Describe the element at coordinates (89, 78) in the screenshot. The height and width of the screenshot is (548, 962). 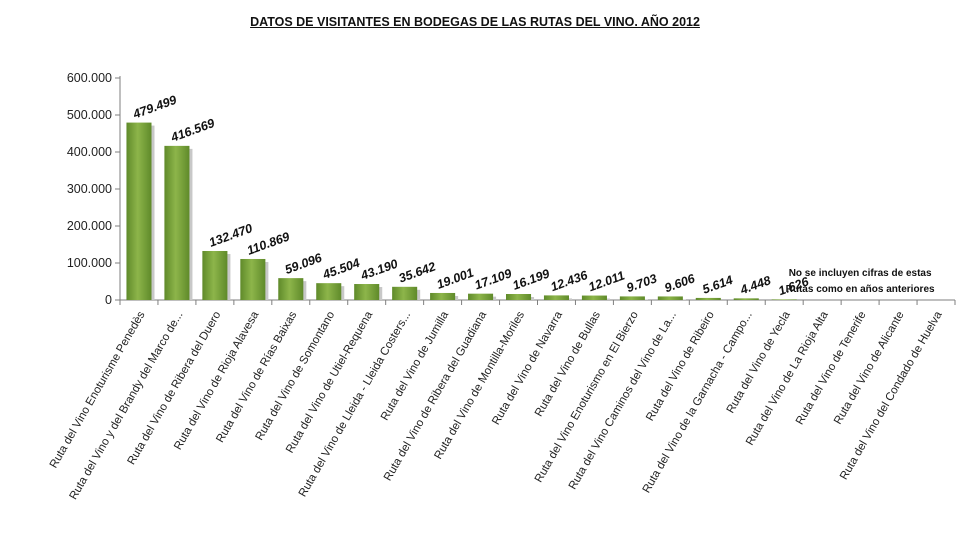
I see `y-tick-label: 600.000` at that location.